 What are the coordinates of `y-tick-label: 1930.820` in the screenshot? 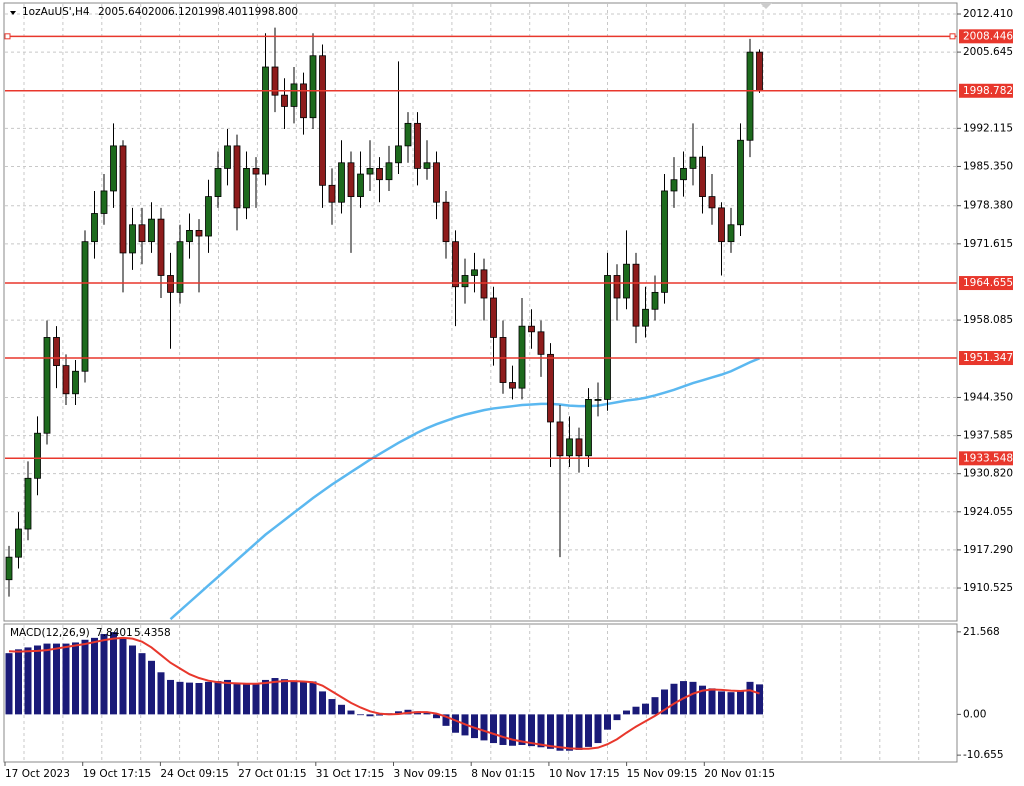 It's located at (988, 474).